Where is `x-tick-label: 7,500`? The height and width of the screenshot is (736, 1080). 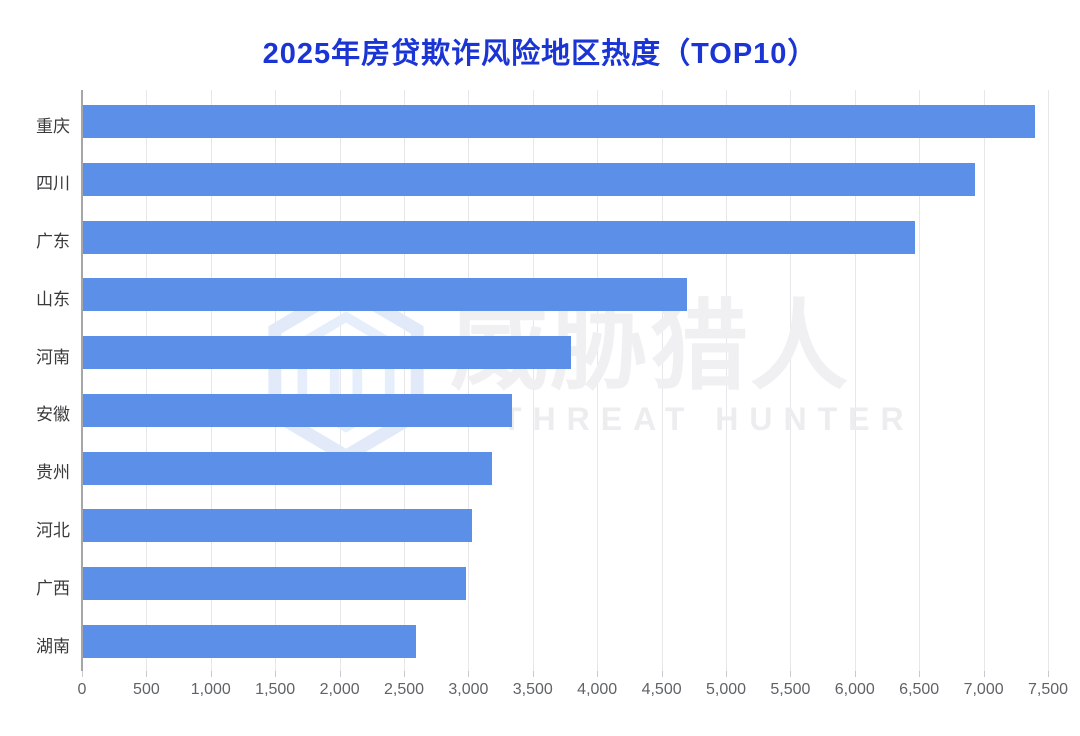 x-tick-label: 7,500 is located at coordinates (1048, 689).